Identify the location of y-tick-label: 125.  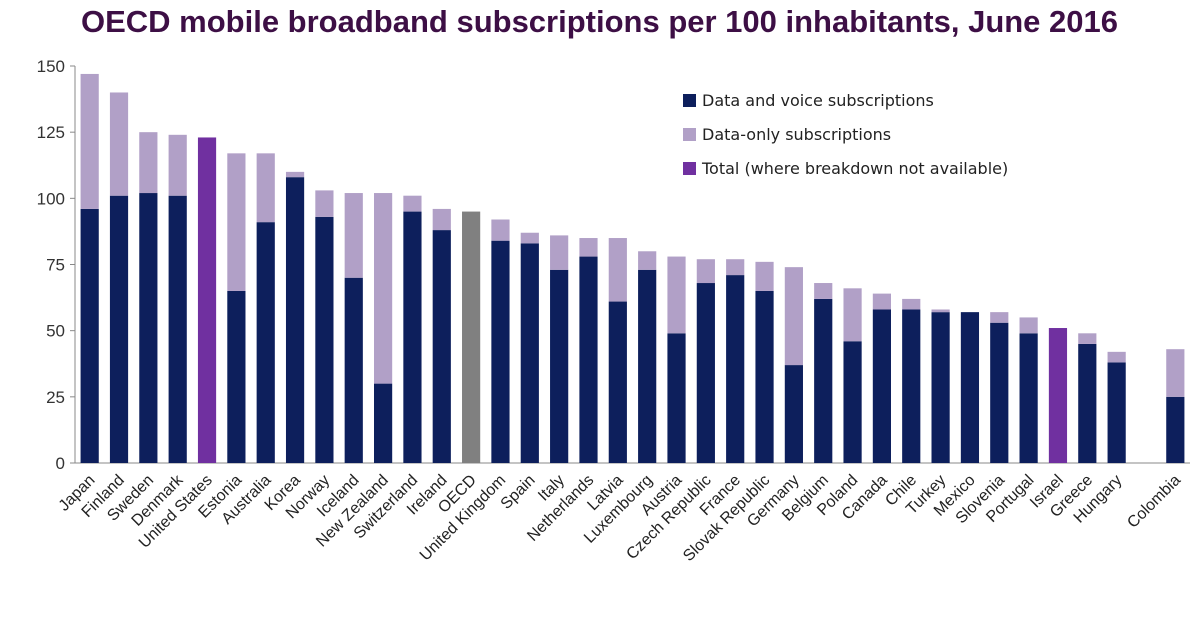
(51, 132).